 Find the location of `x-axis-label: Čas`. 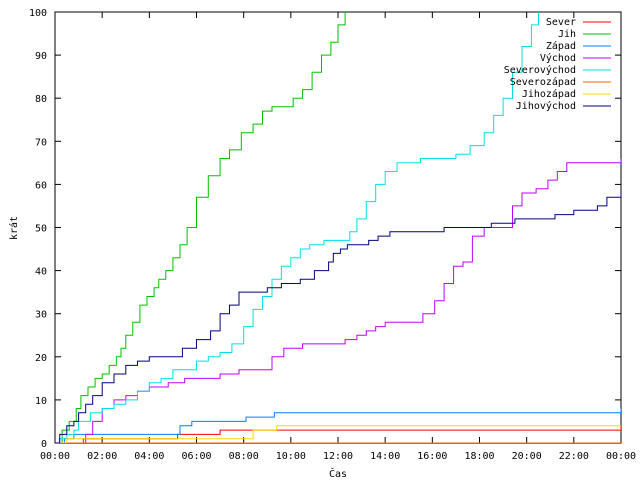

x-axis-label: Čas is located at coordinates (338, 473).